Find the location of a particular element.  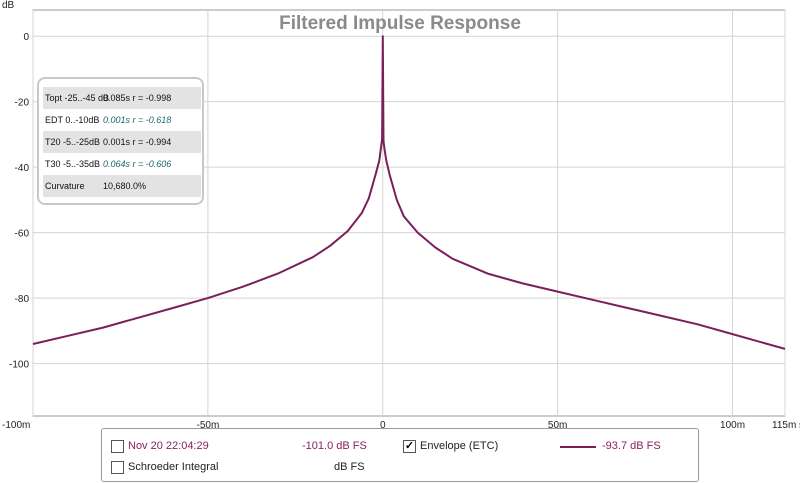

x-tick-label: 50m is located at coordinates (557, 425).